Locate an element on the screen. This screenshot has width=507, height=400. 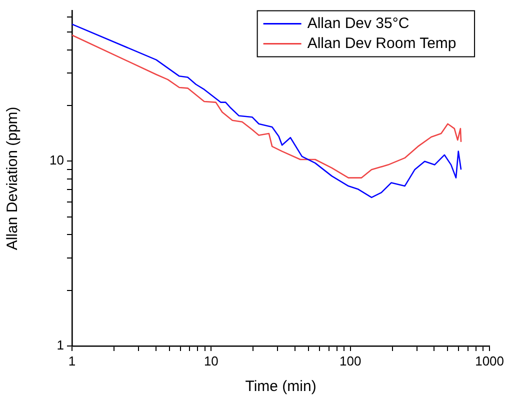
x-tick-label: 1000 is located at coordinates (489, 360).